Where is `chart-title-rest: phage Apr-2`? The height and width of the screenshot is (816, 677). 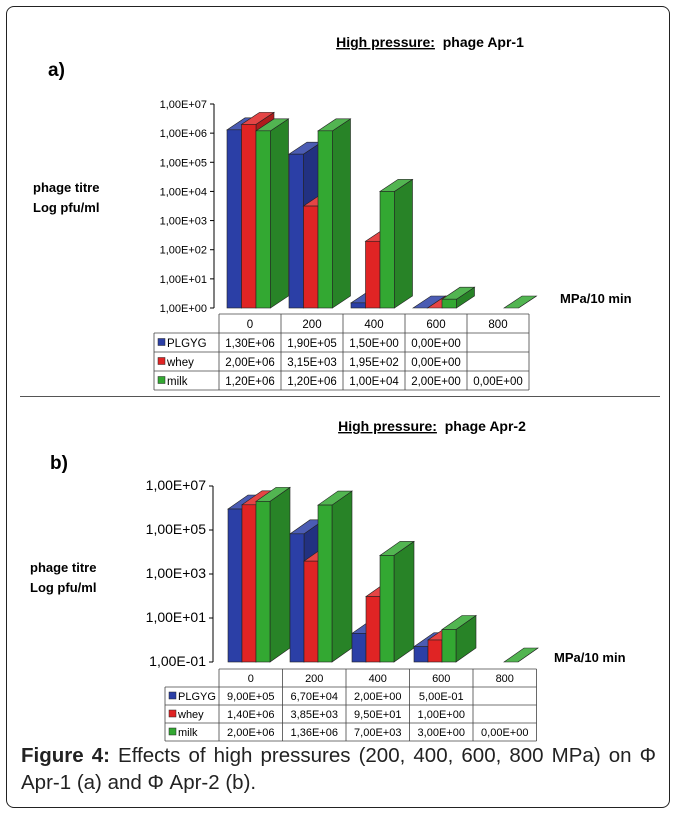
chart-title-rest: phage Apr-2 is located at coordinates (481, 426).